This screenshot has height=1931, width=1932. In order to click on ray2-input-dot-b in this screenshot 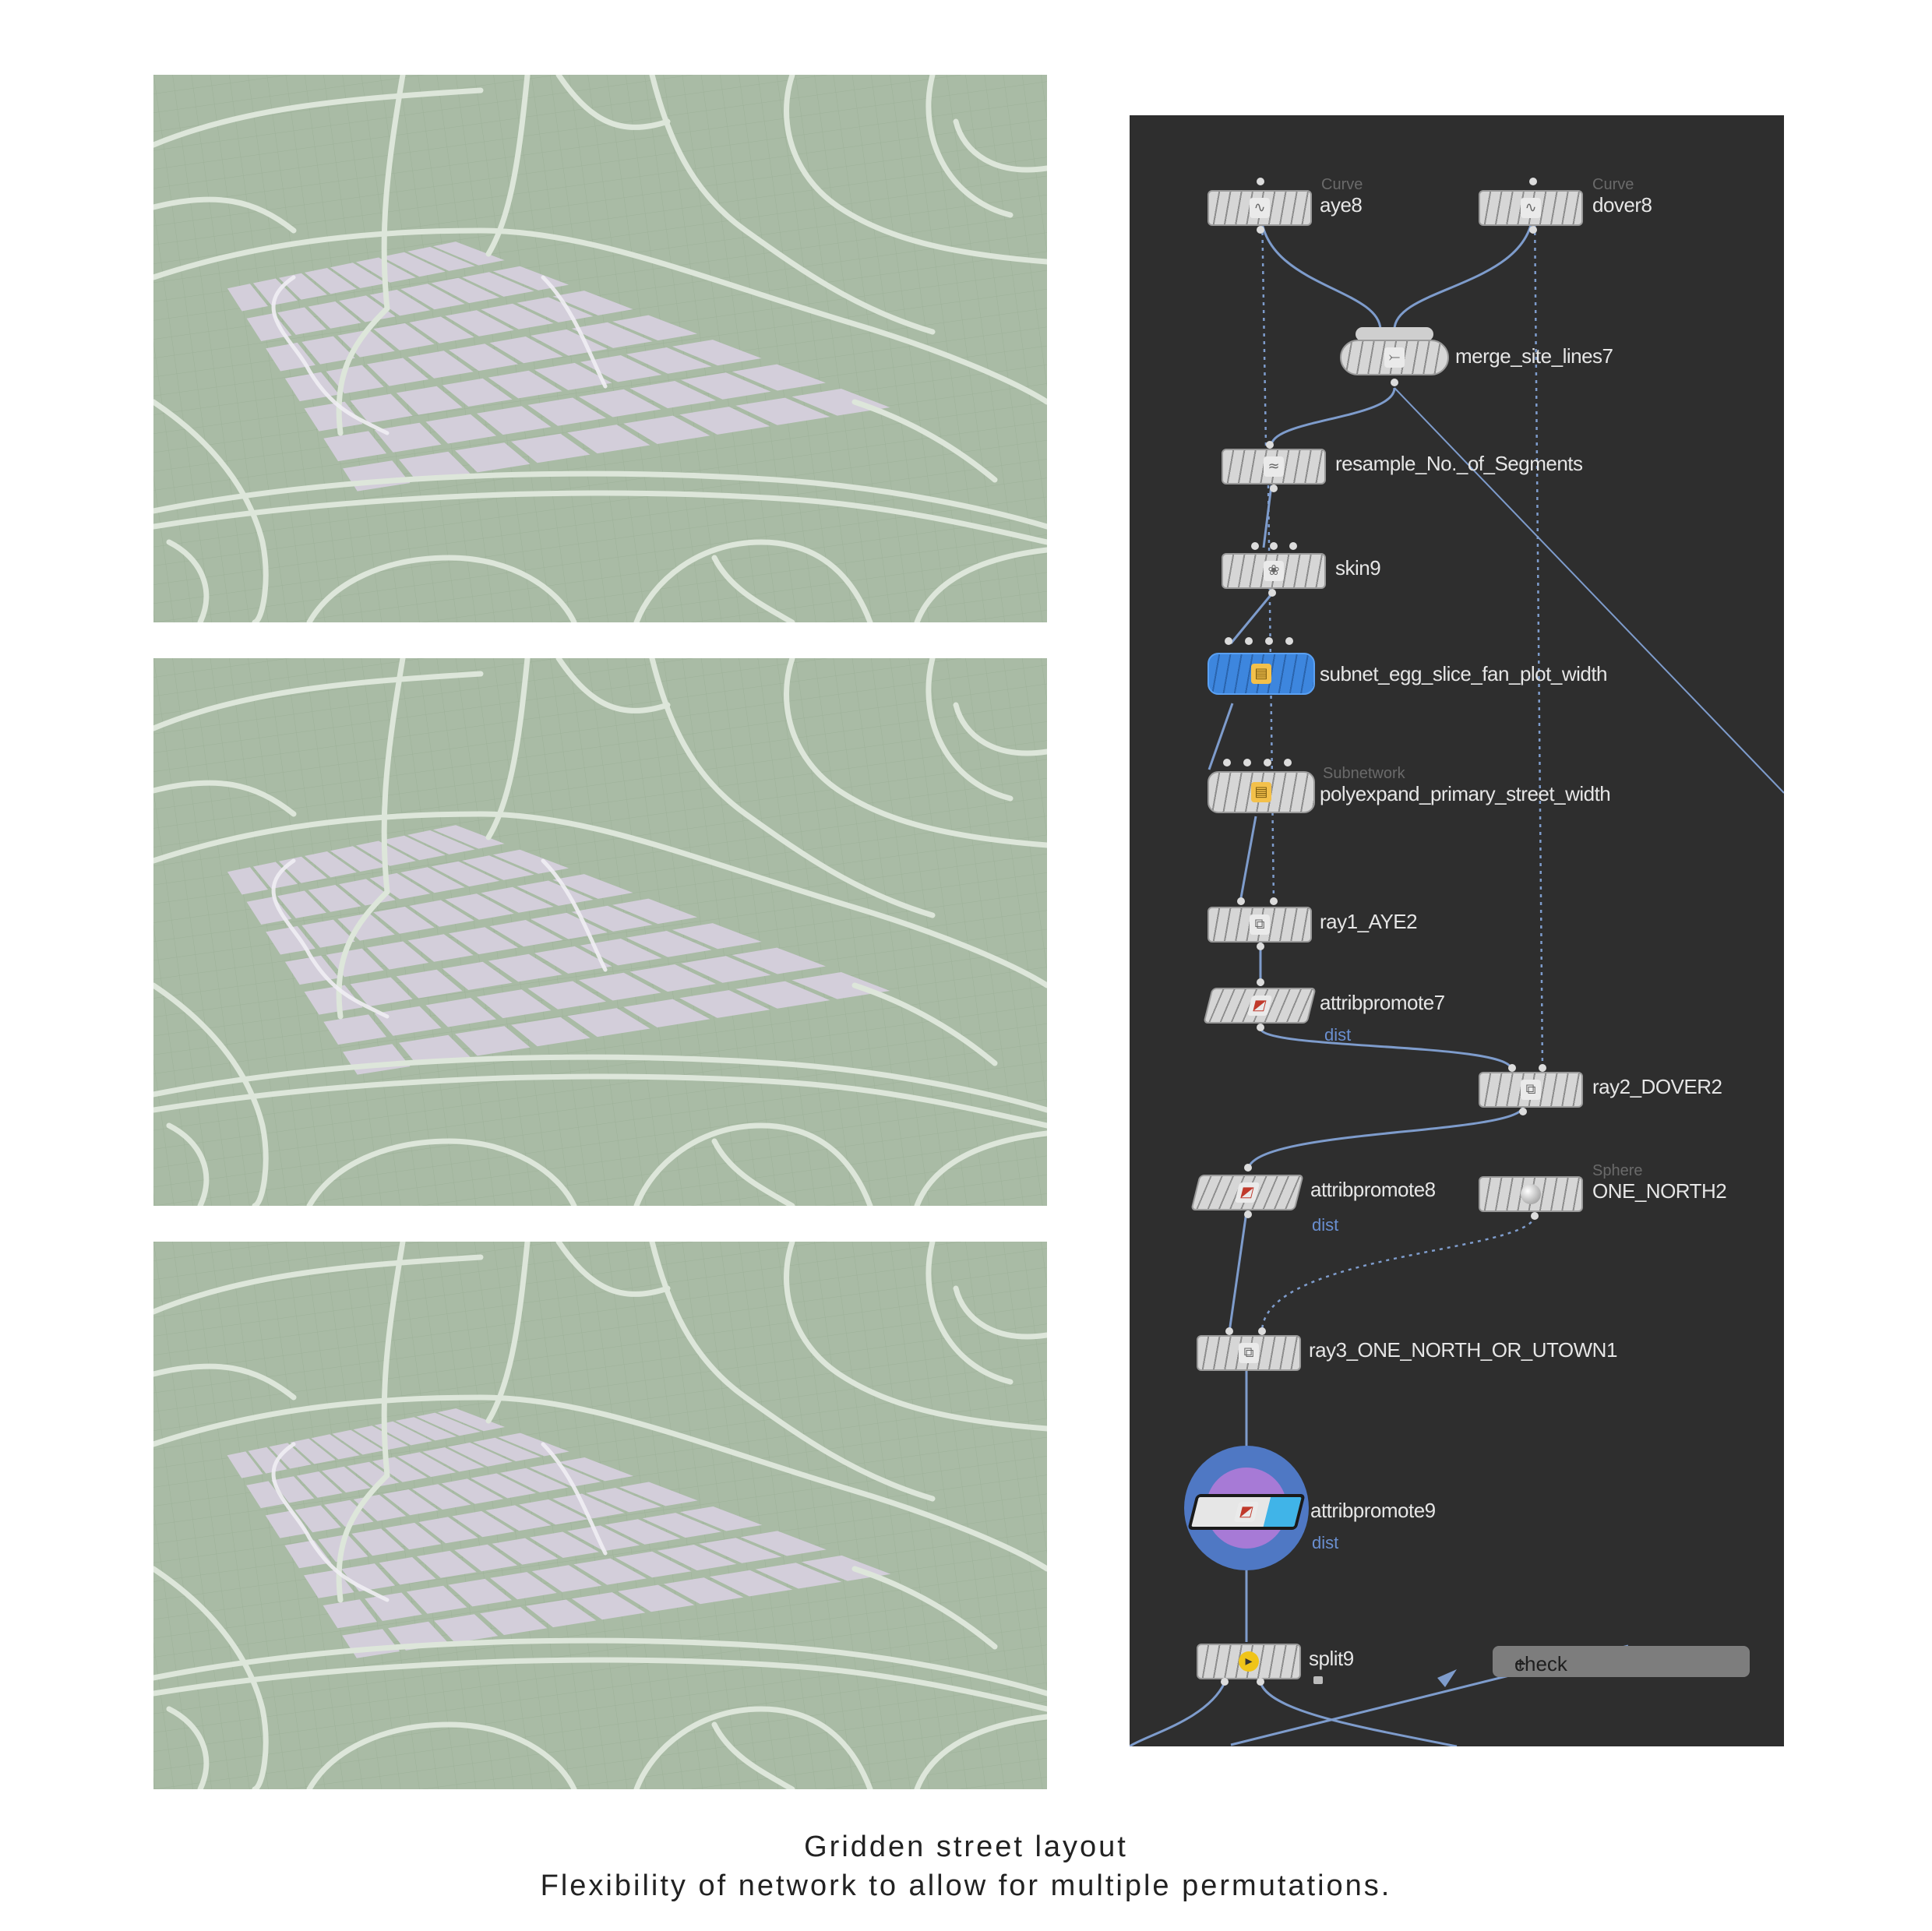, I will do `click(1542, 1068)`.